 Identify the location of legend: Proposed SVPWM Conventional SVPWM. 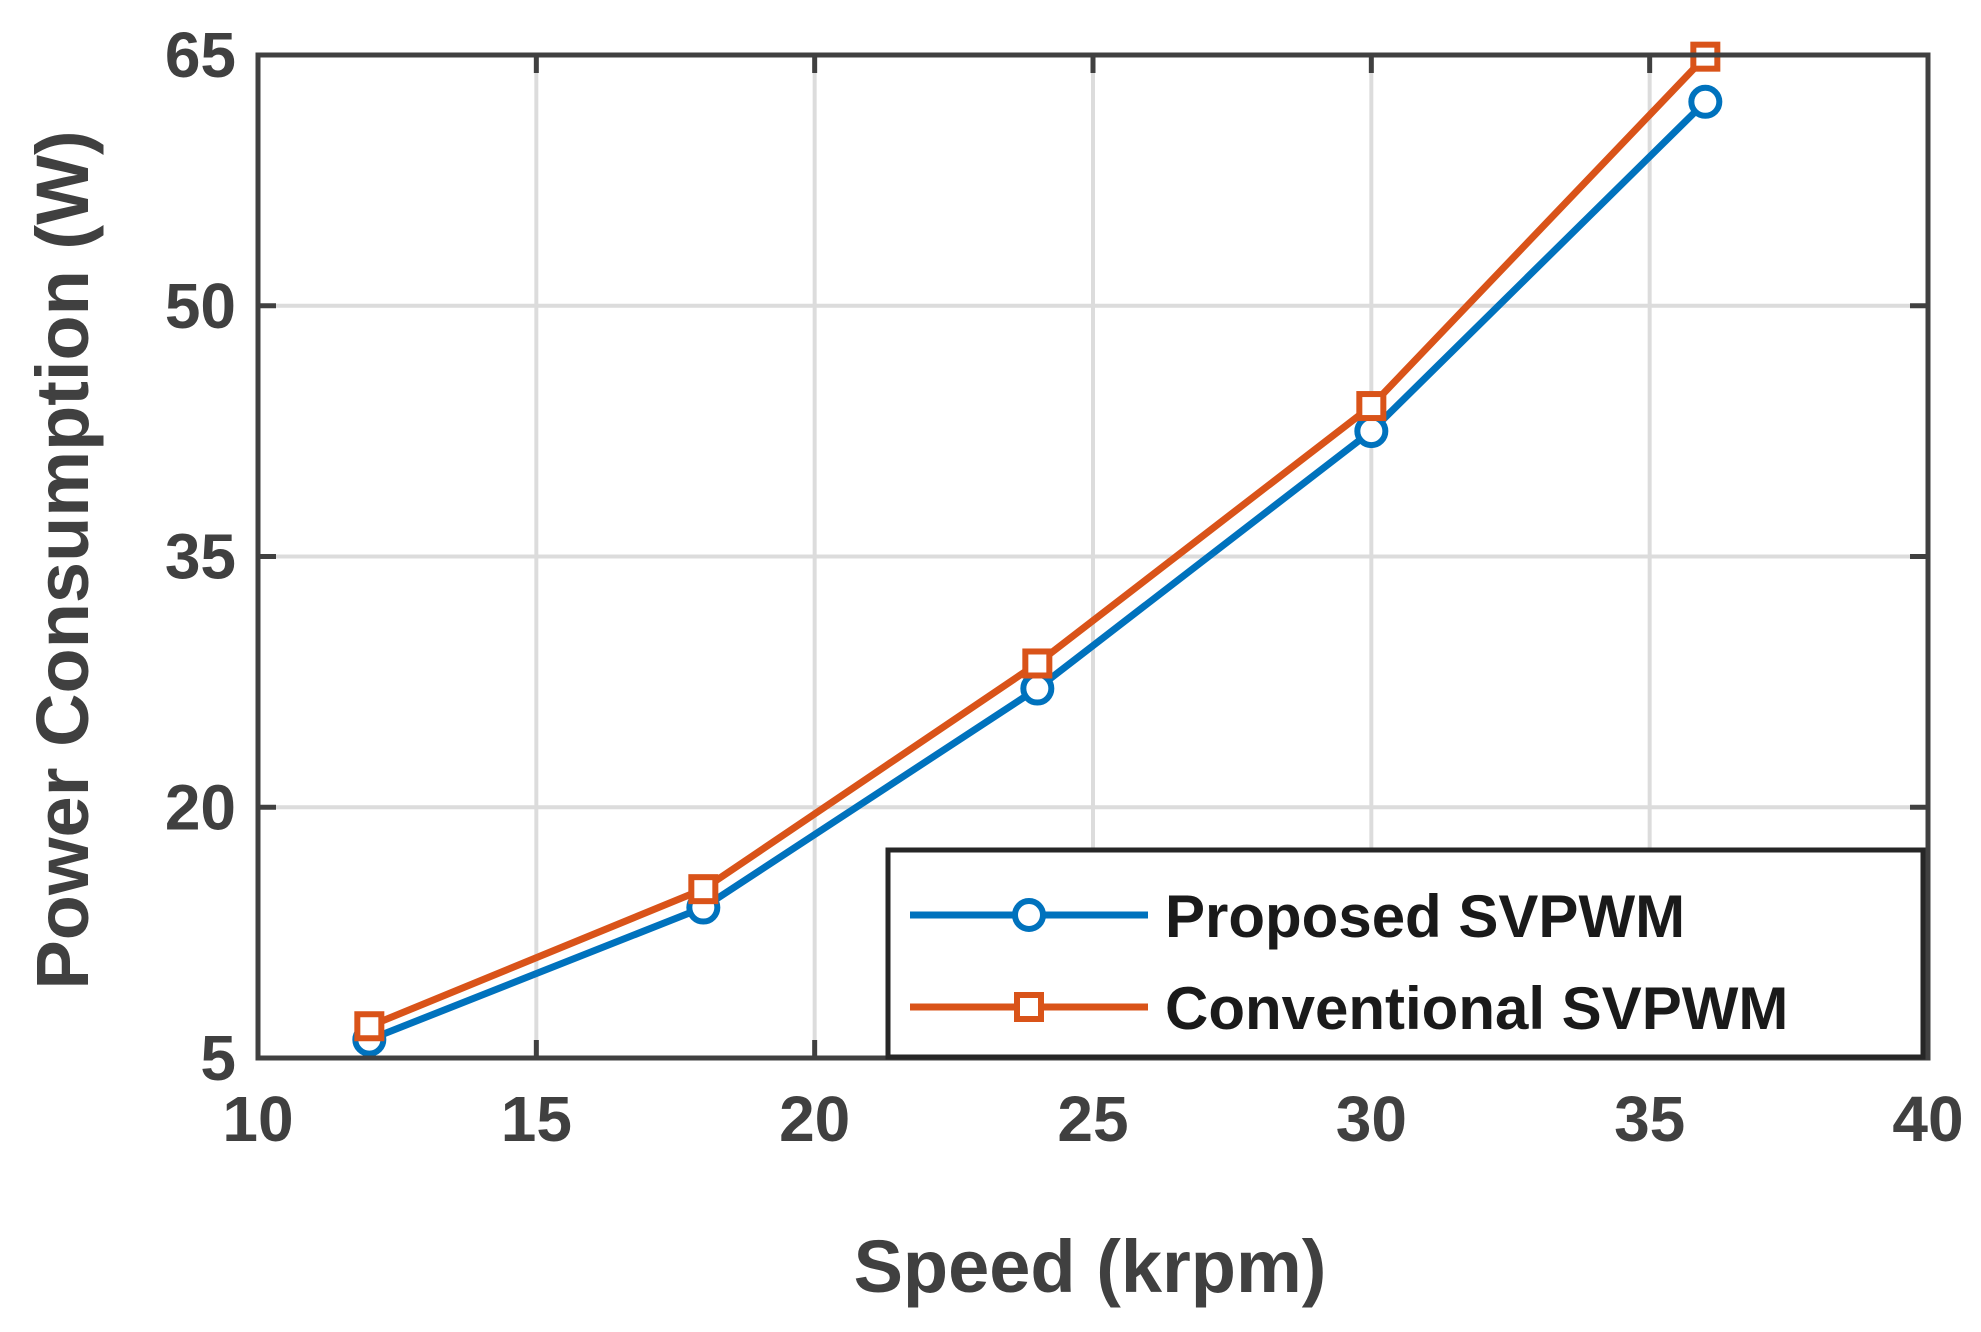
(1405, 953).